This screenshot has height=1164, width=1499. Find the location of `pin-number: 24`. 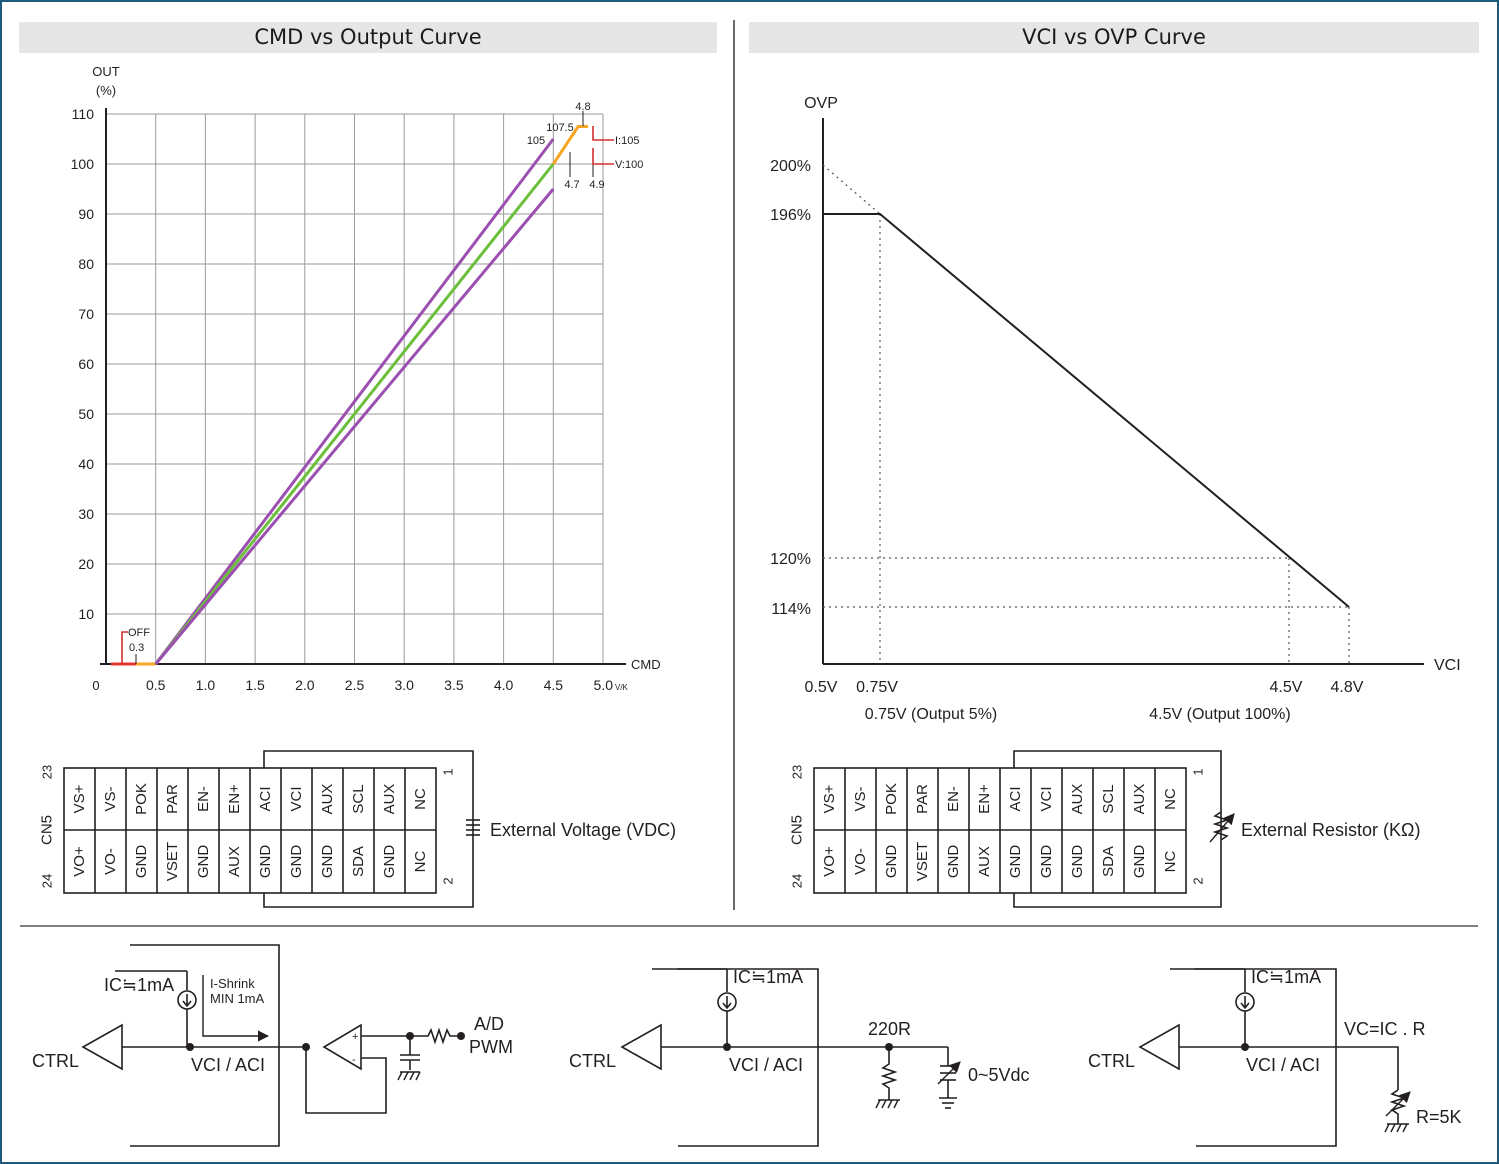

pin-number: 24 is located at coordinates (47, 881).